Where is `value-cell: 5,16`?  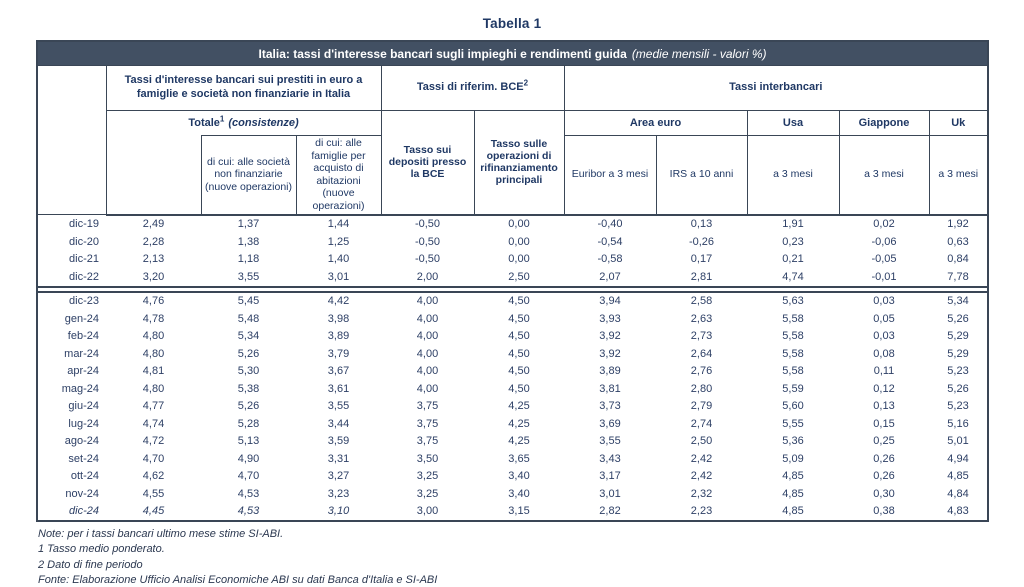
value-cell: 5,16 is located at coordinates (958, 423).